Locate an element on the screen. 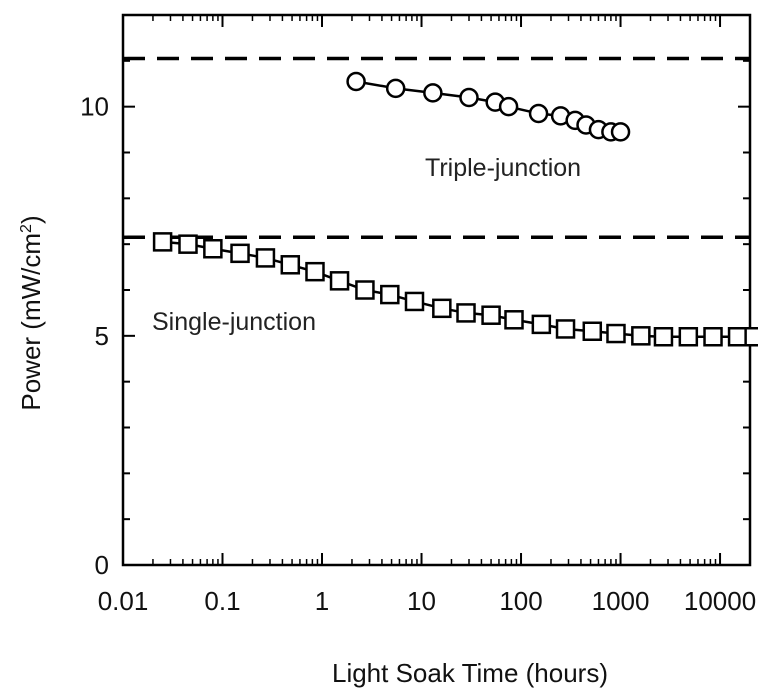 This screenshot has height=692, width=758. x-tick-label: 10 is located at coordinates (421, 601).